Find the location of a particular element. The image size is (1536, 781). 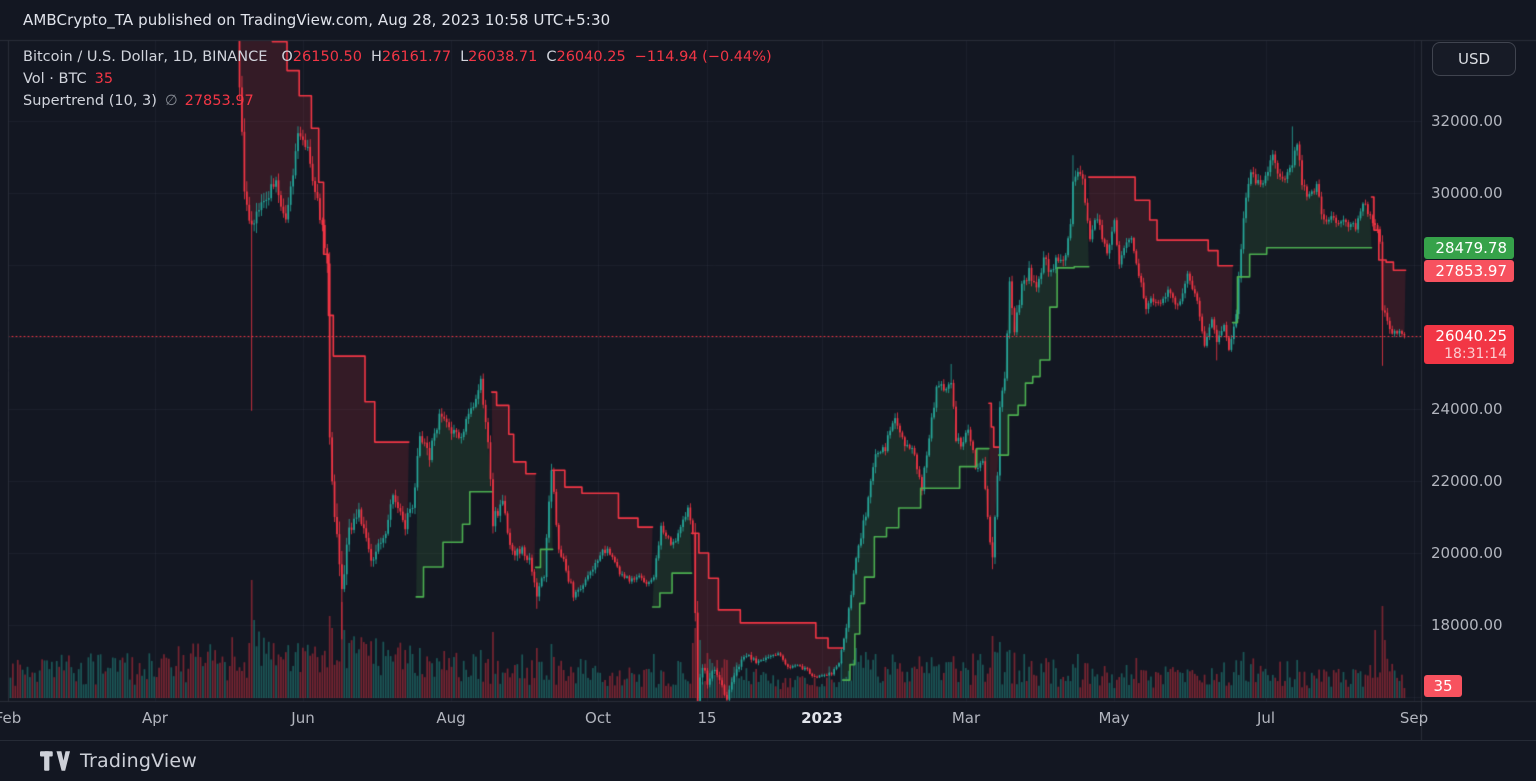

price-tick: 24000.00 is located at coordinates (1467, 409).